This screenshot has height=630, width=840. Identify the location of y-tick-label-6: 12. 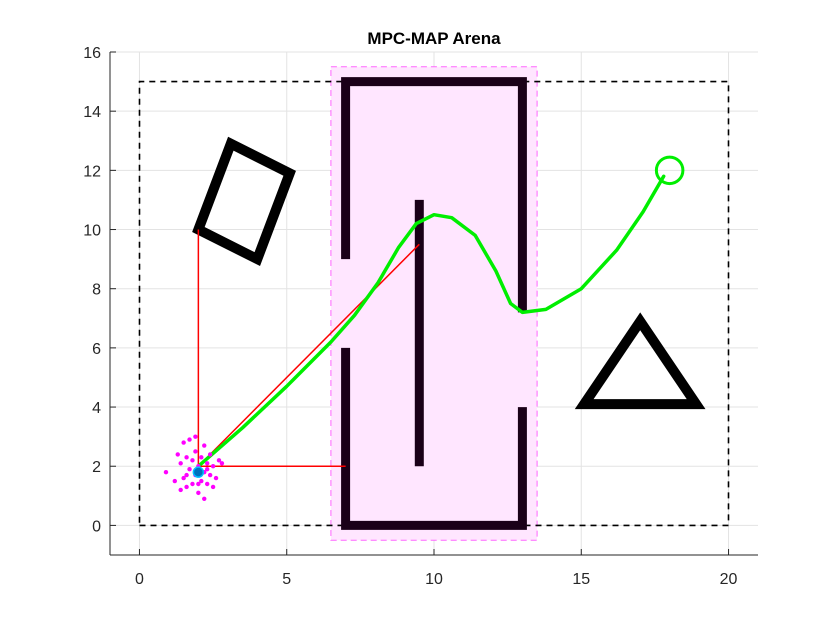
(92, 171).